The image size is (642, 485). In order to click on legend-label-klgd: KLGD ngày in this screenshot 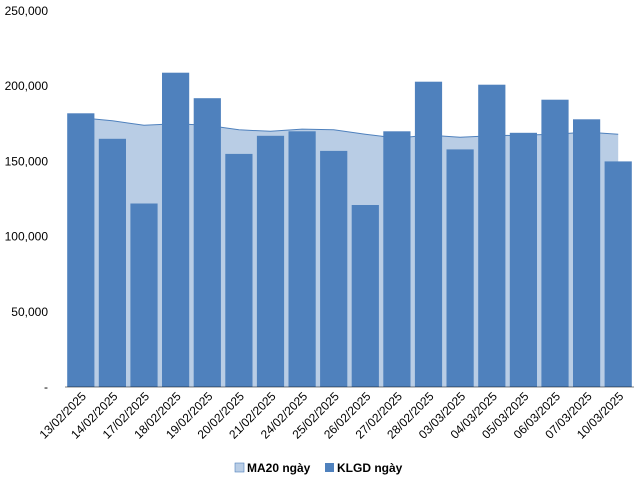, I will do `click(370, 468)`.